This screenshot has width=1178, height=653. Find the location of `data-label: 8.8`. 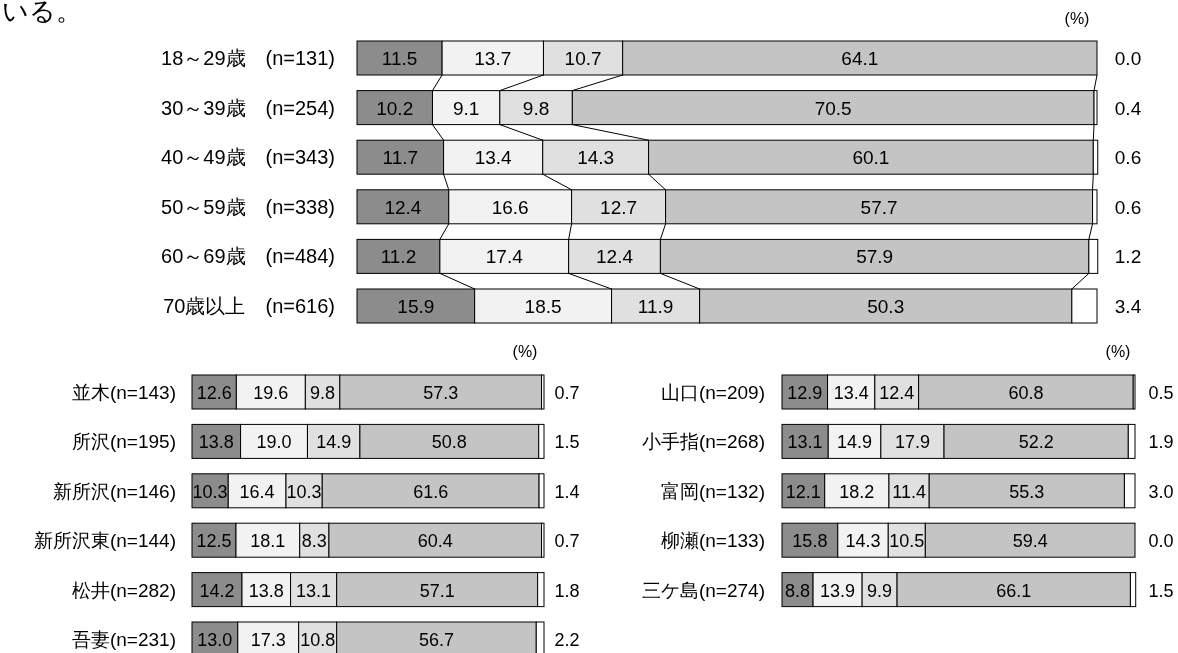

data-label: 8.8 is located at coordinates (798, 590).